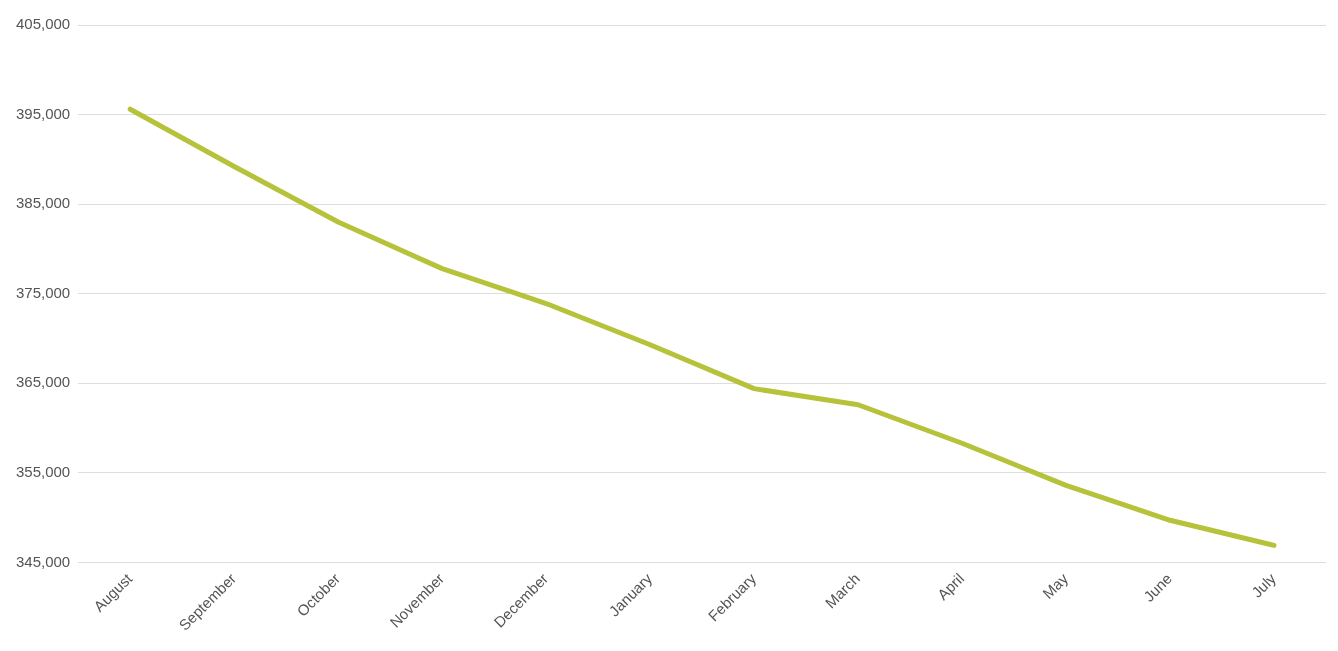 This screenshot has width=1338, height=651. What do you see at coordinates (1055, 585) in the screenshot?
I see `x-tick-label: May` at bounding box center [1055, 585].